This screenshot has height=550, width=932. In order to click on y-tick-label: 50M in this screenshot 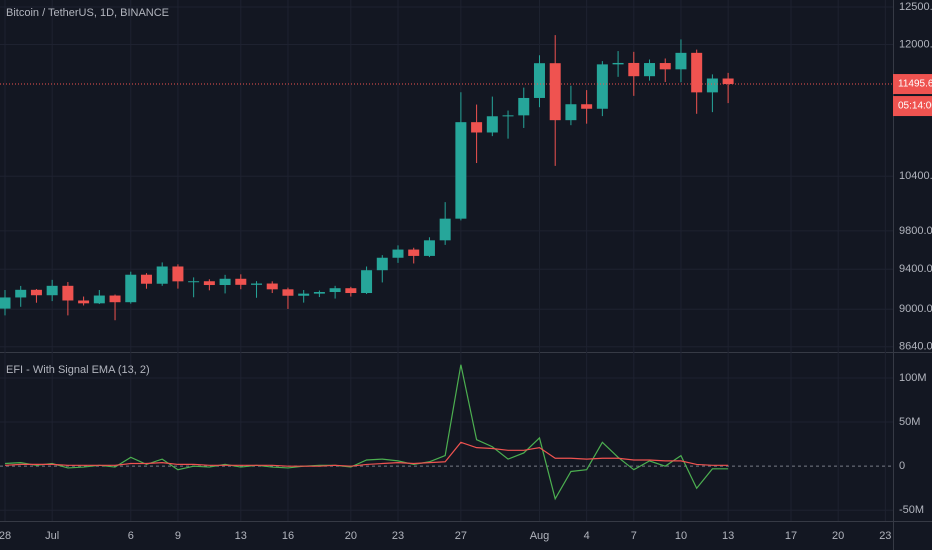, I will do `click(909, 422)`.